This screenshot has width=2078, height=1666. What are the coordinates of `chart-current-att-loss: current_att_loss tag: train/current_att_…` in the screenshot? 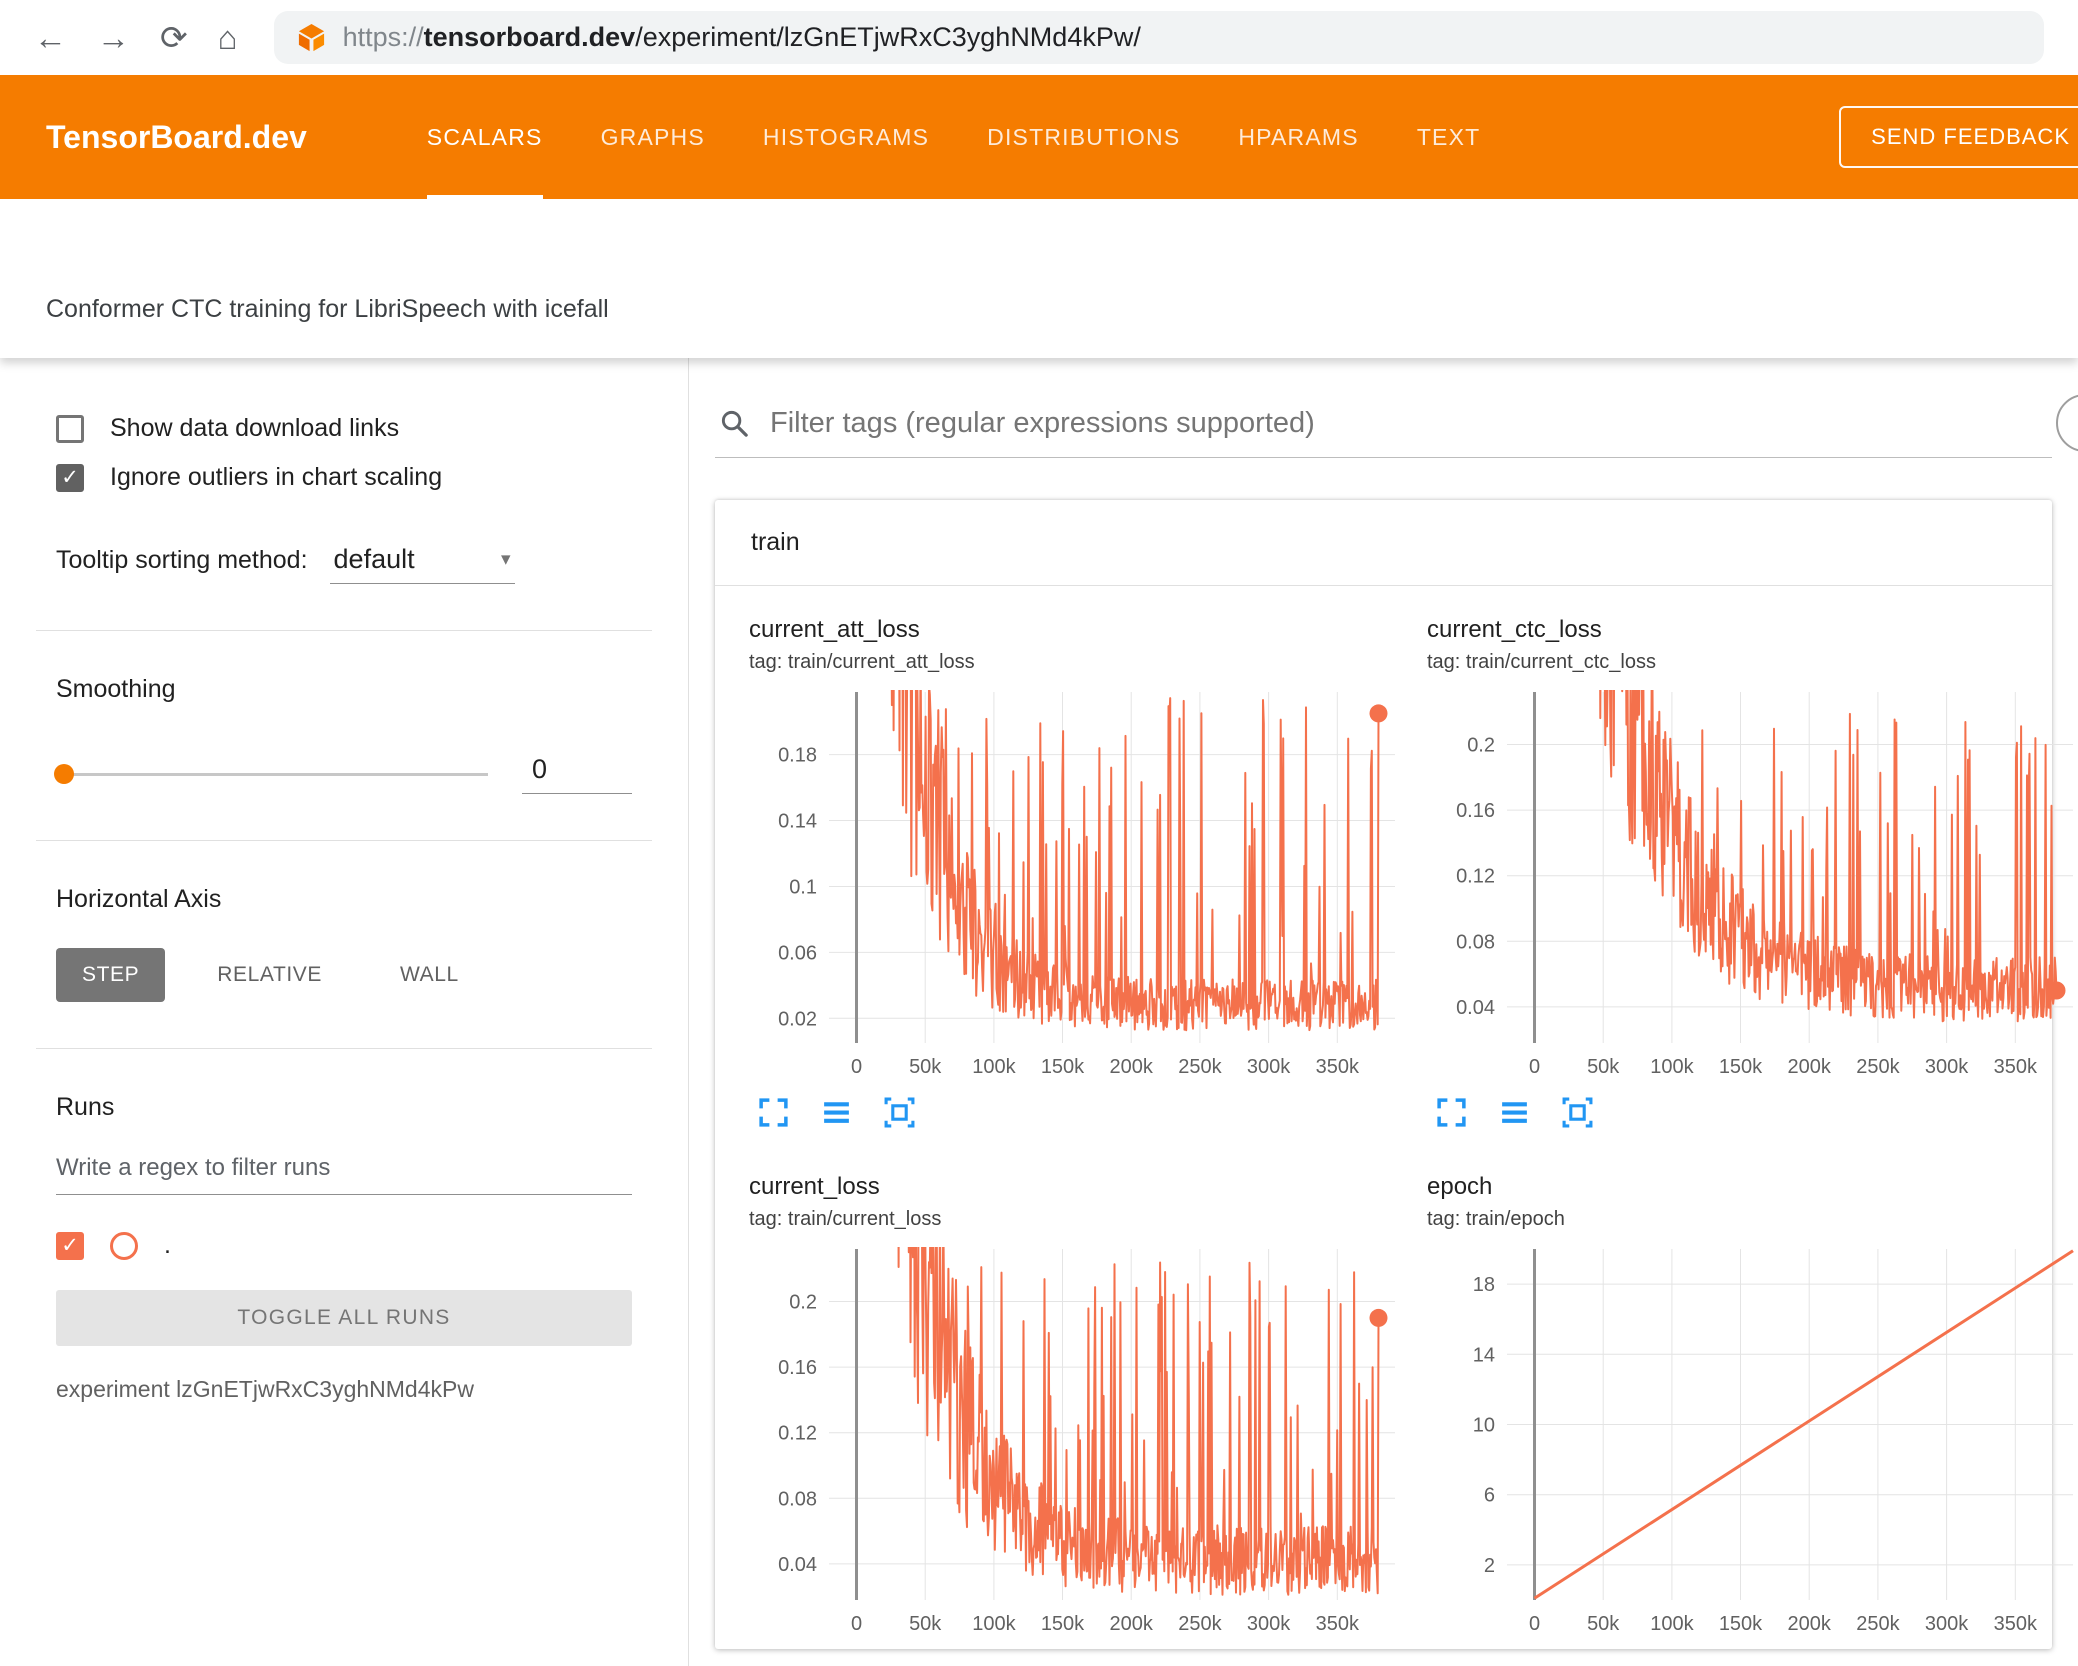 It's located at (1079, 872).